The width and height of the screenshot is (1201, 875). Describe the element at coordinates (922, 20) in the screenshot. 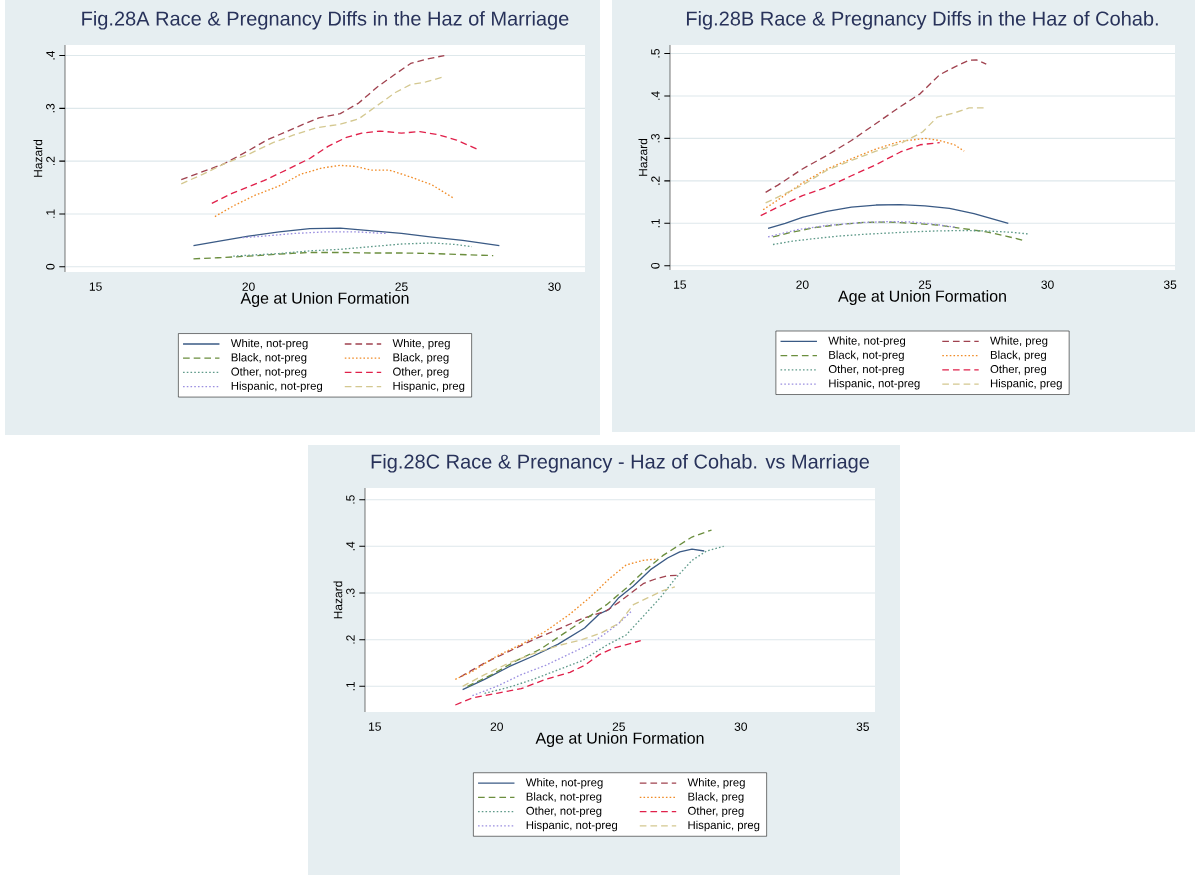

I see `chart-title: Fig.28B Race & Pregnancy Diffs in the Haz of Cohab.` at that location.